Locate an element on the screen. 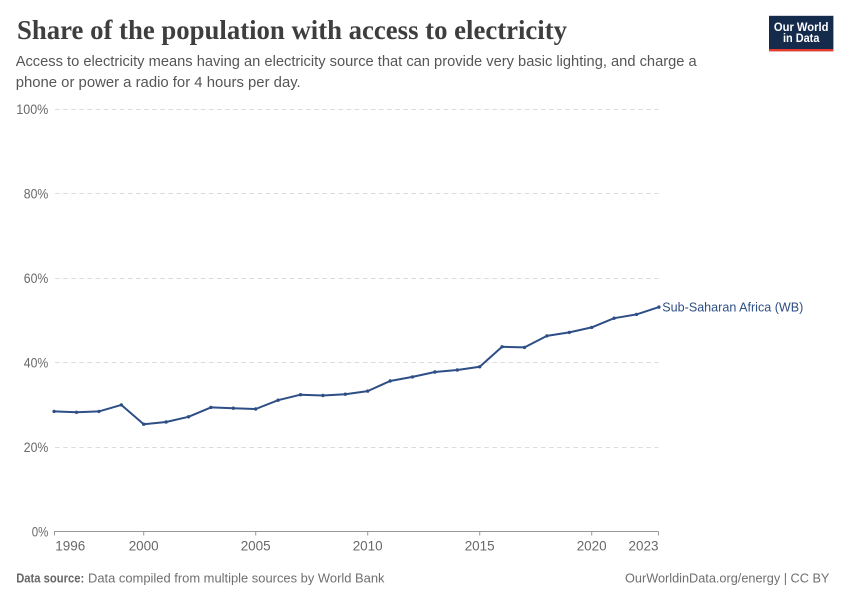 This screenshot has width=850, height=600. svg-text: 0% is located at coordinates (40, 531).